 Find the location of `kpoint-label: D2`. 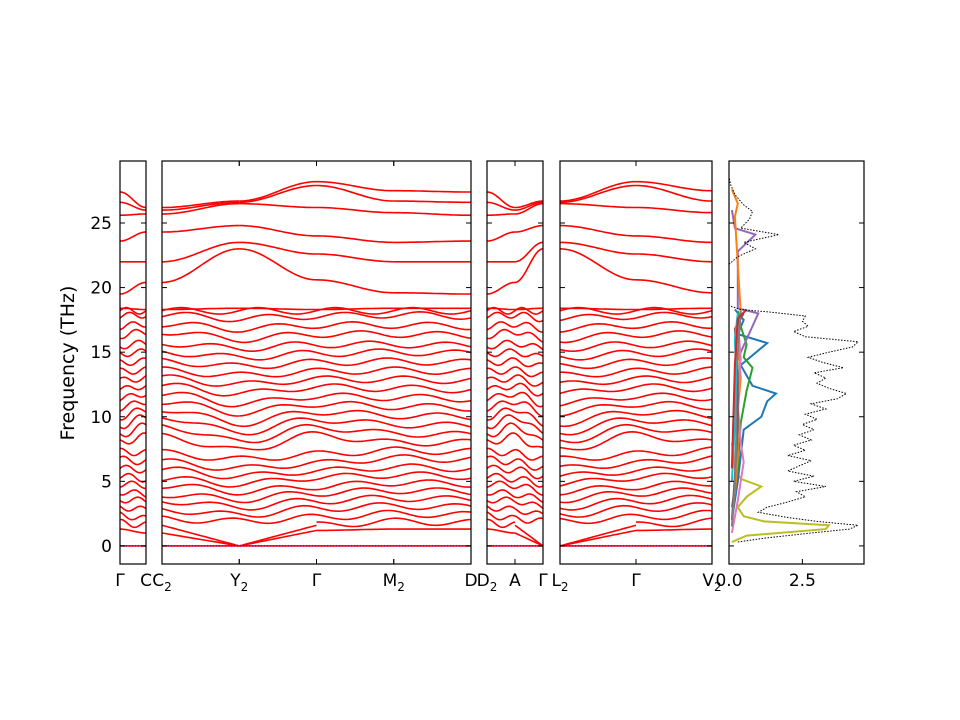

kpoint-label: D2 is located at coordinates (487, 582).